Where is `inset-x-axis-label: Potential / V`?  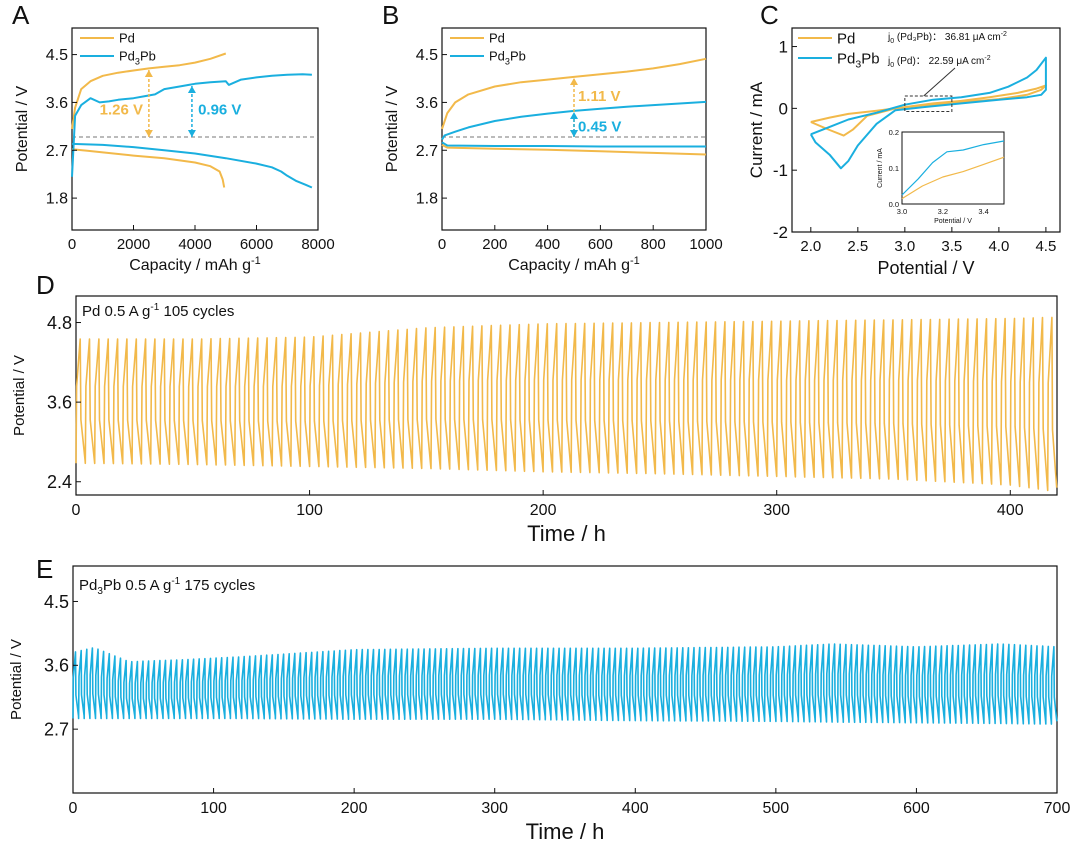 inset-x-axis-label: Potential / V is located at coordinates (953, 221).